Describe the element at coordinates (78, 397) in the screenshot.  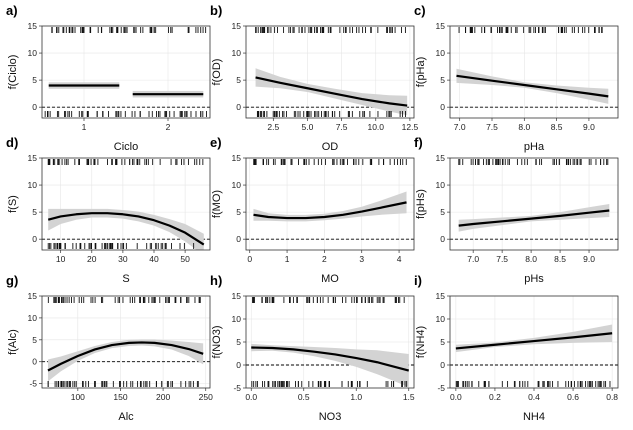
I see `x-tick-label: 100` at that location.